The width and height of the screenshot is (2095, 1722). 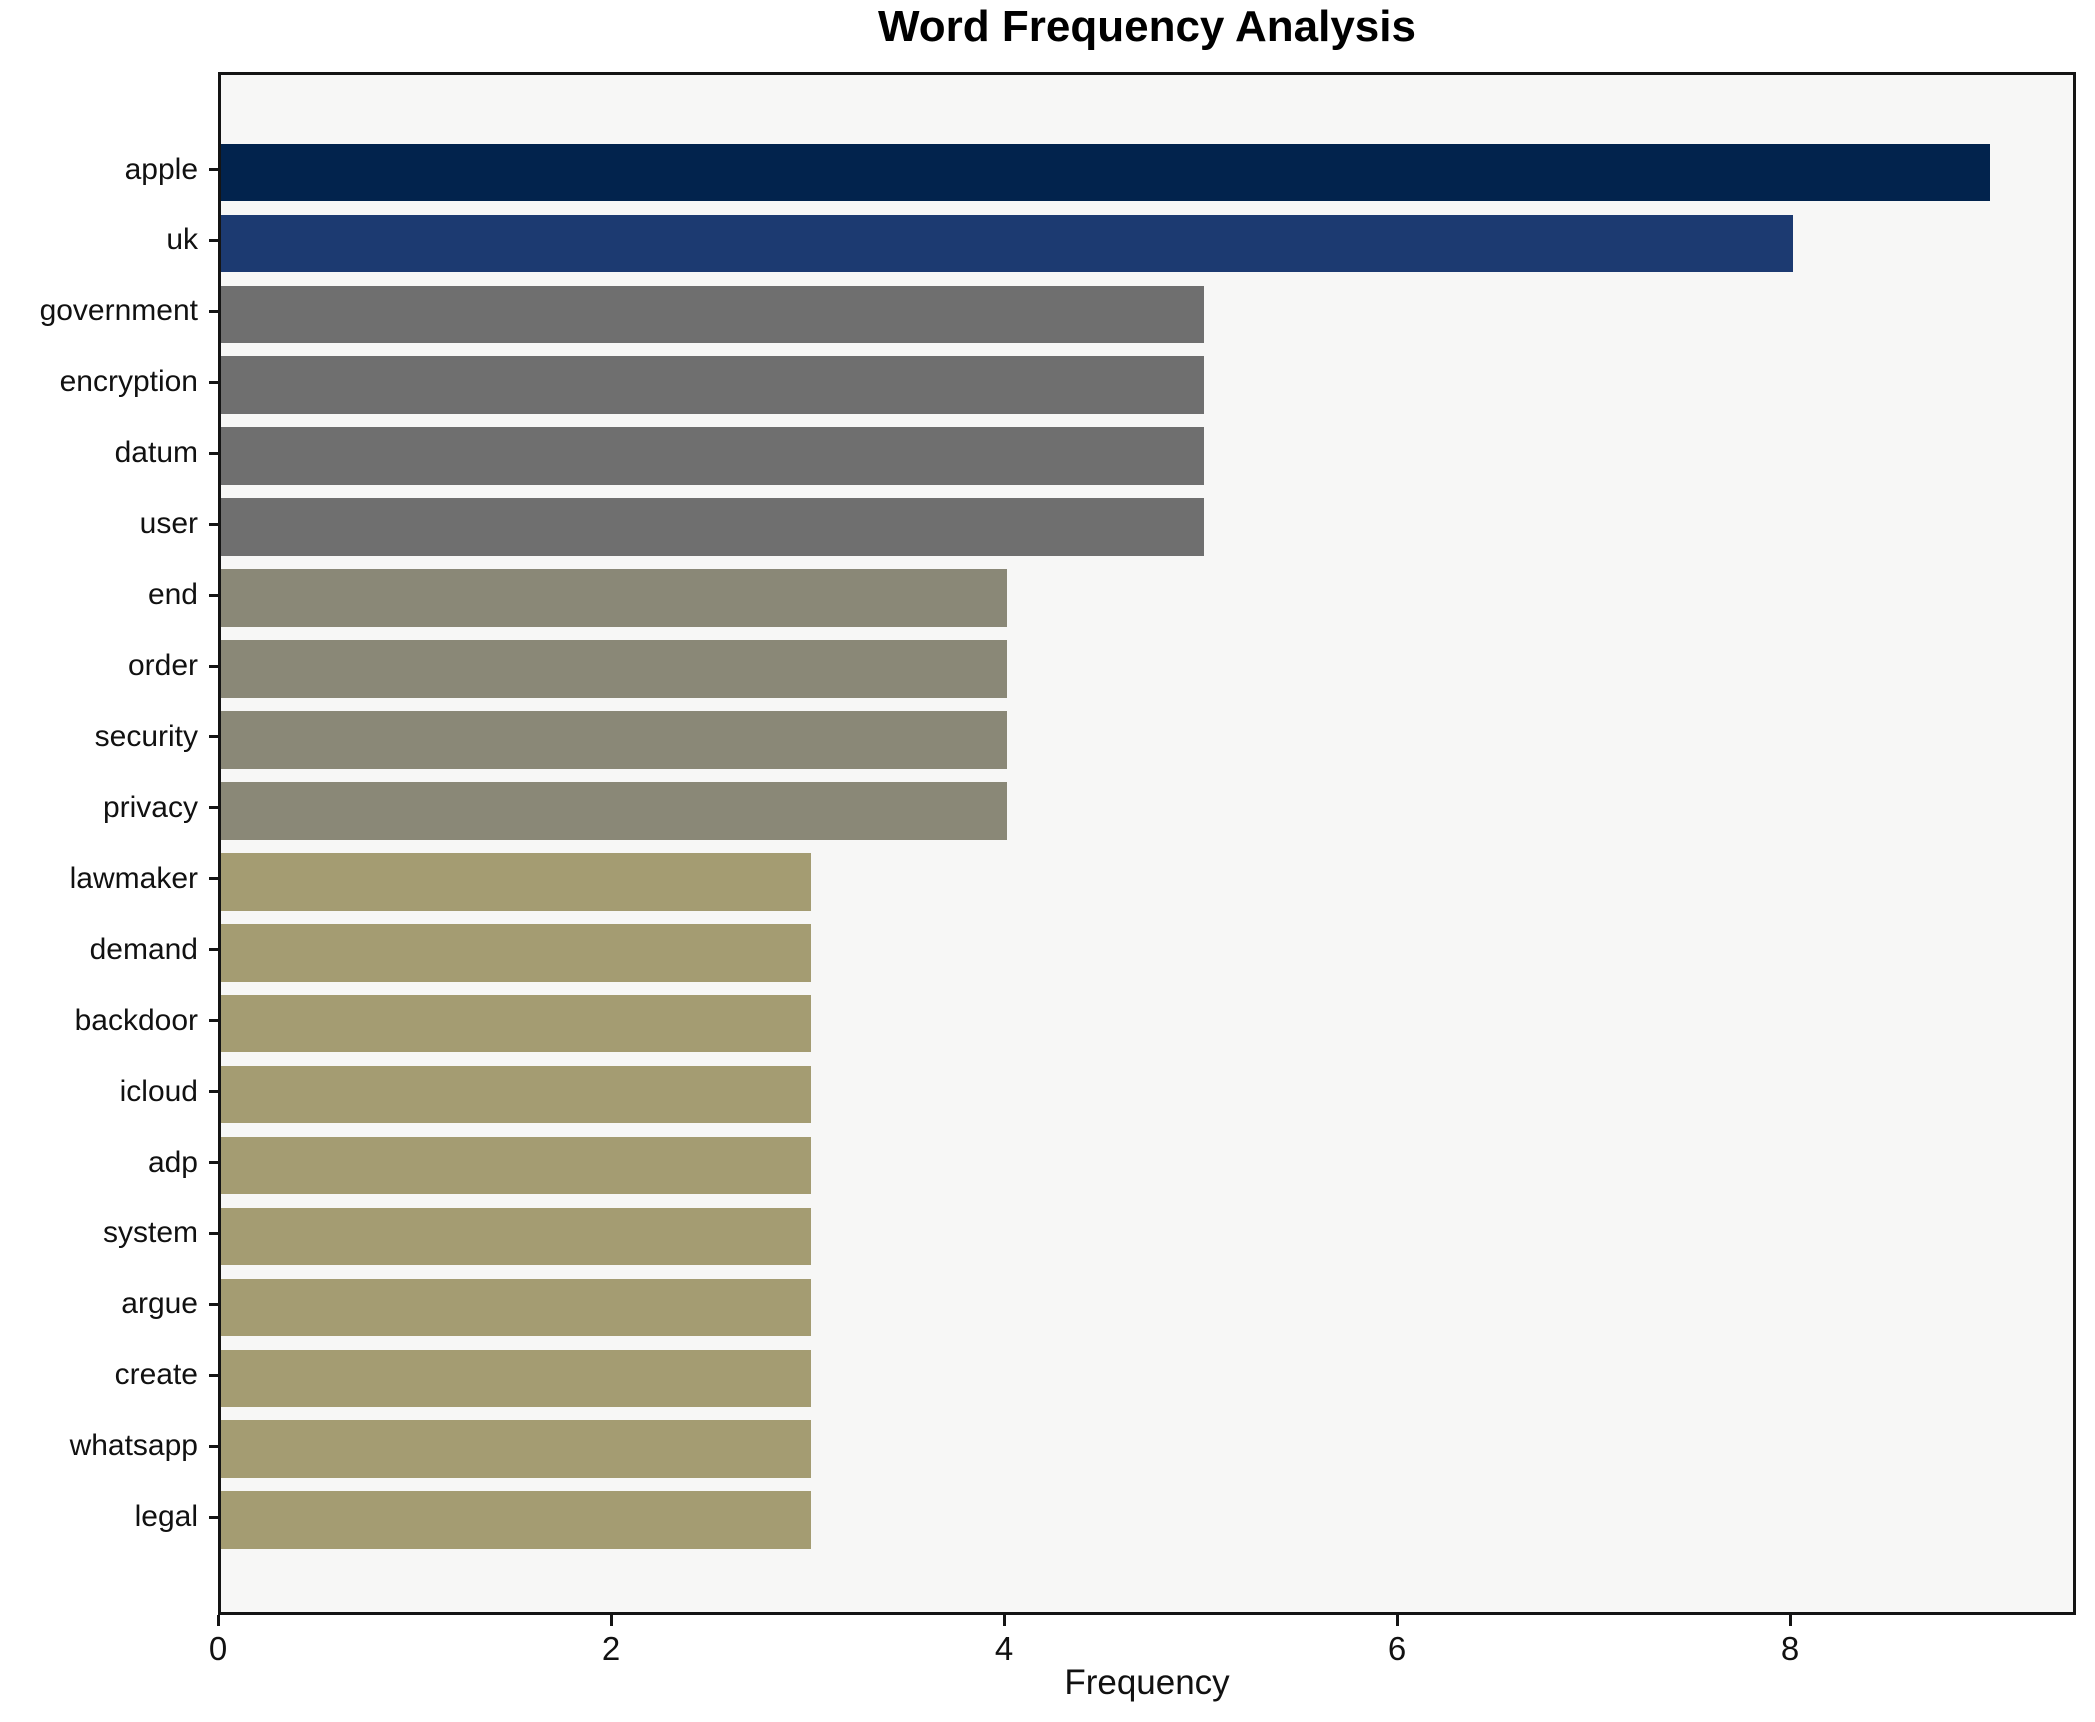 What do you see at coordinates (516, 1449) in the screenshot?
I see `bar-whatsapp` at bounding box center [516, 1449].